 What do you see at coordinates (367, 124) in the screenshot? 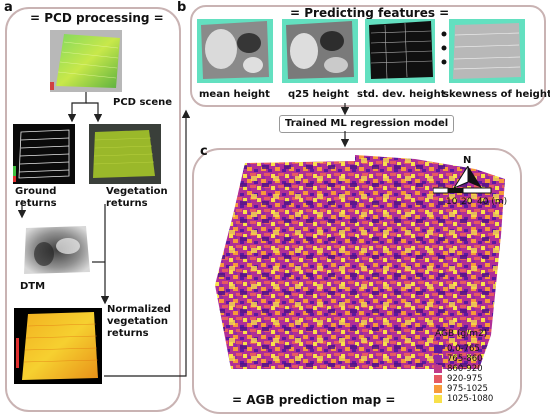
I see `model-label: Trained ML regression model` at bounding box center [367, 124].